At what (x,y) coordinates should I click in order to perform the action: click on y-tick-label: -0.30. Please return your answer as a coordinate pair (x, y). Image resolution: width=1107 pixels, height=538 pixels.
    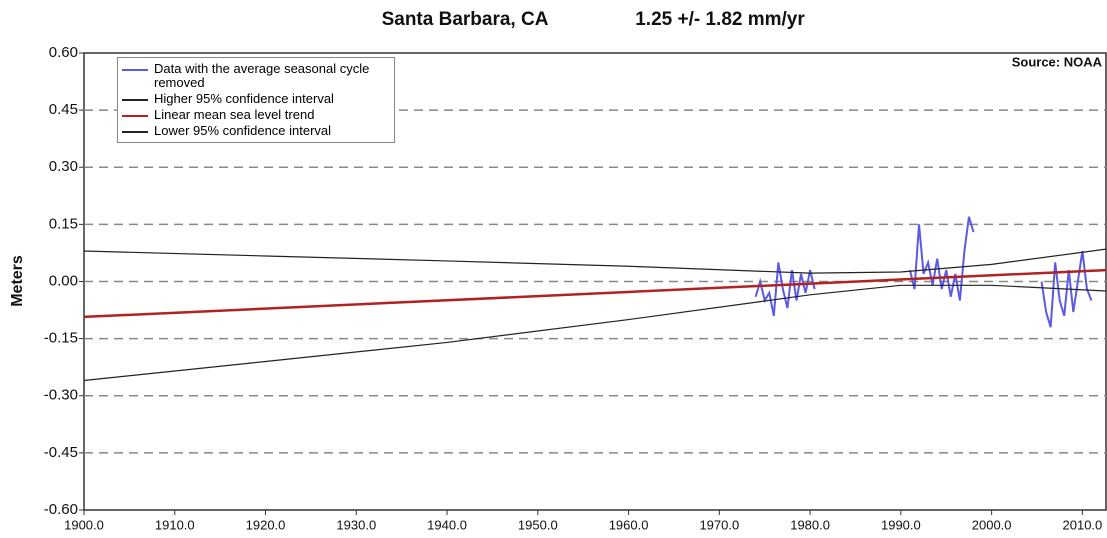
    Looking at the image, I should click on (61, 395).